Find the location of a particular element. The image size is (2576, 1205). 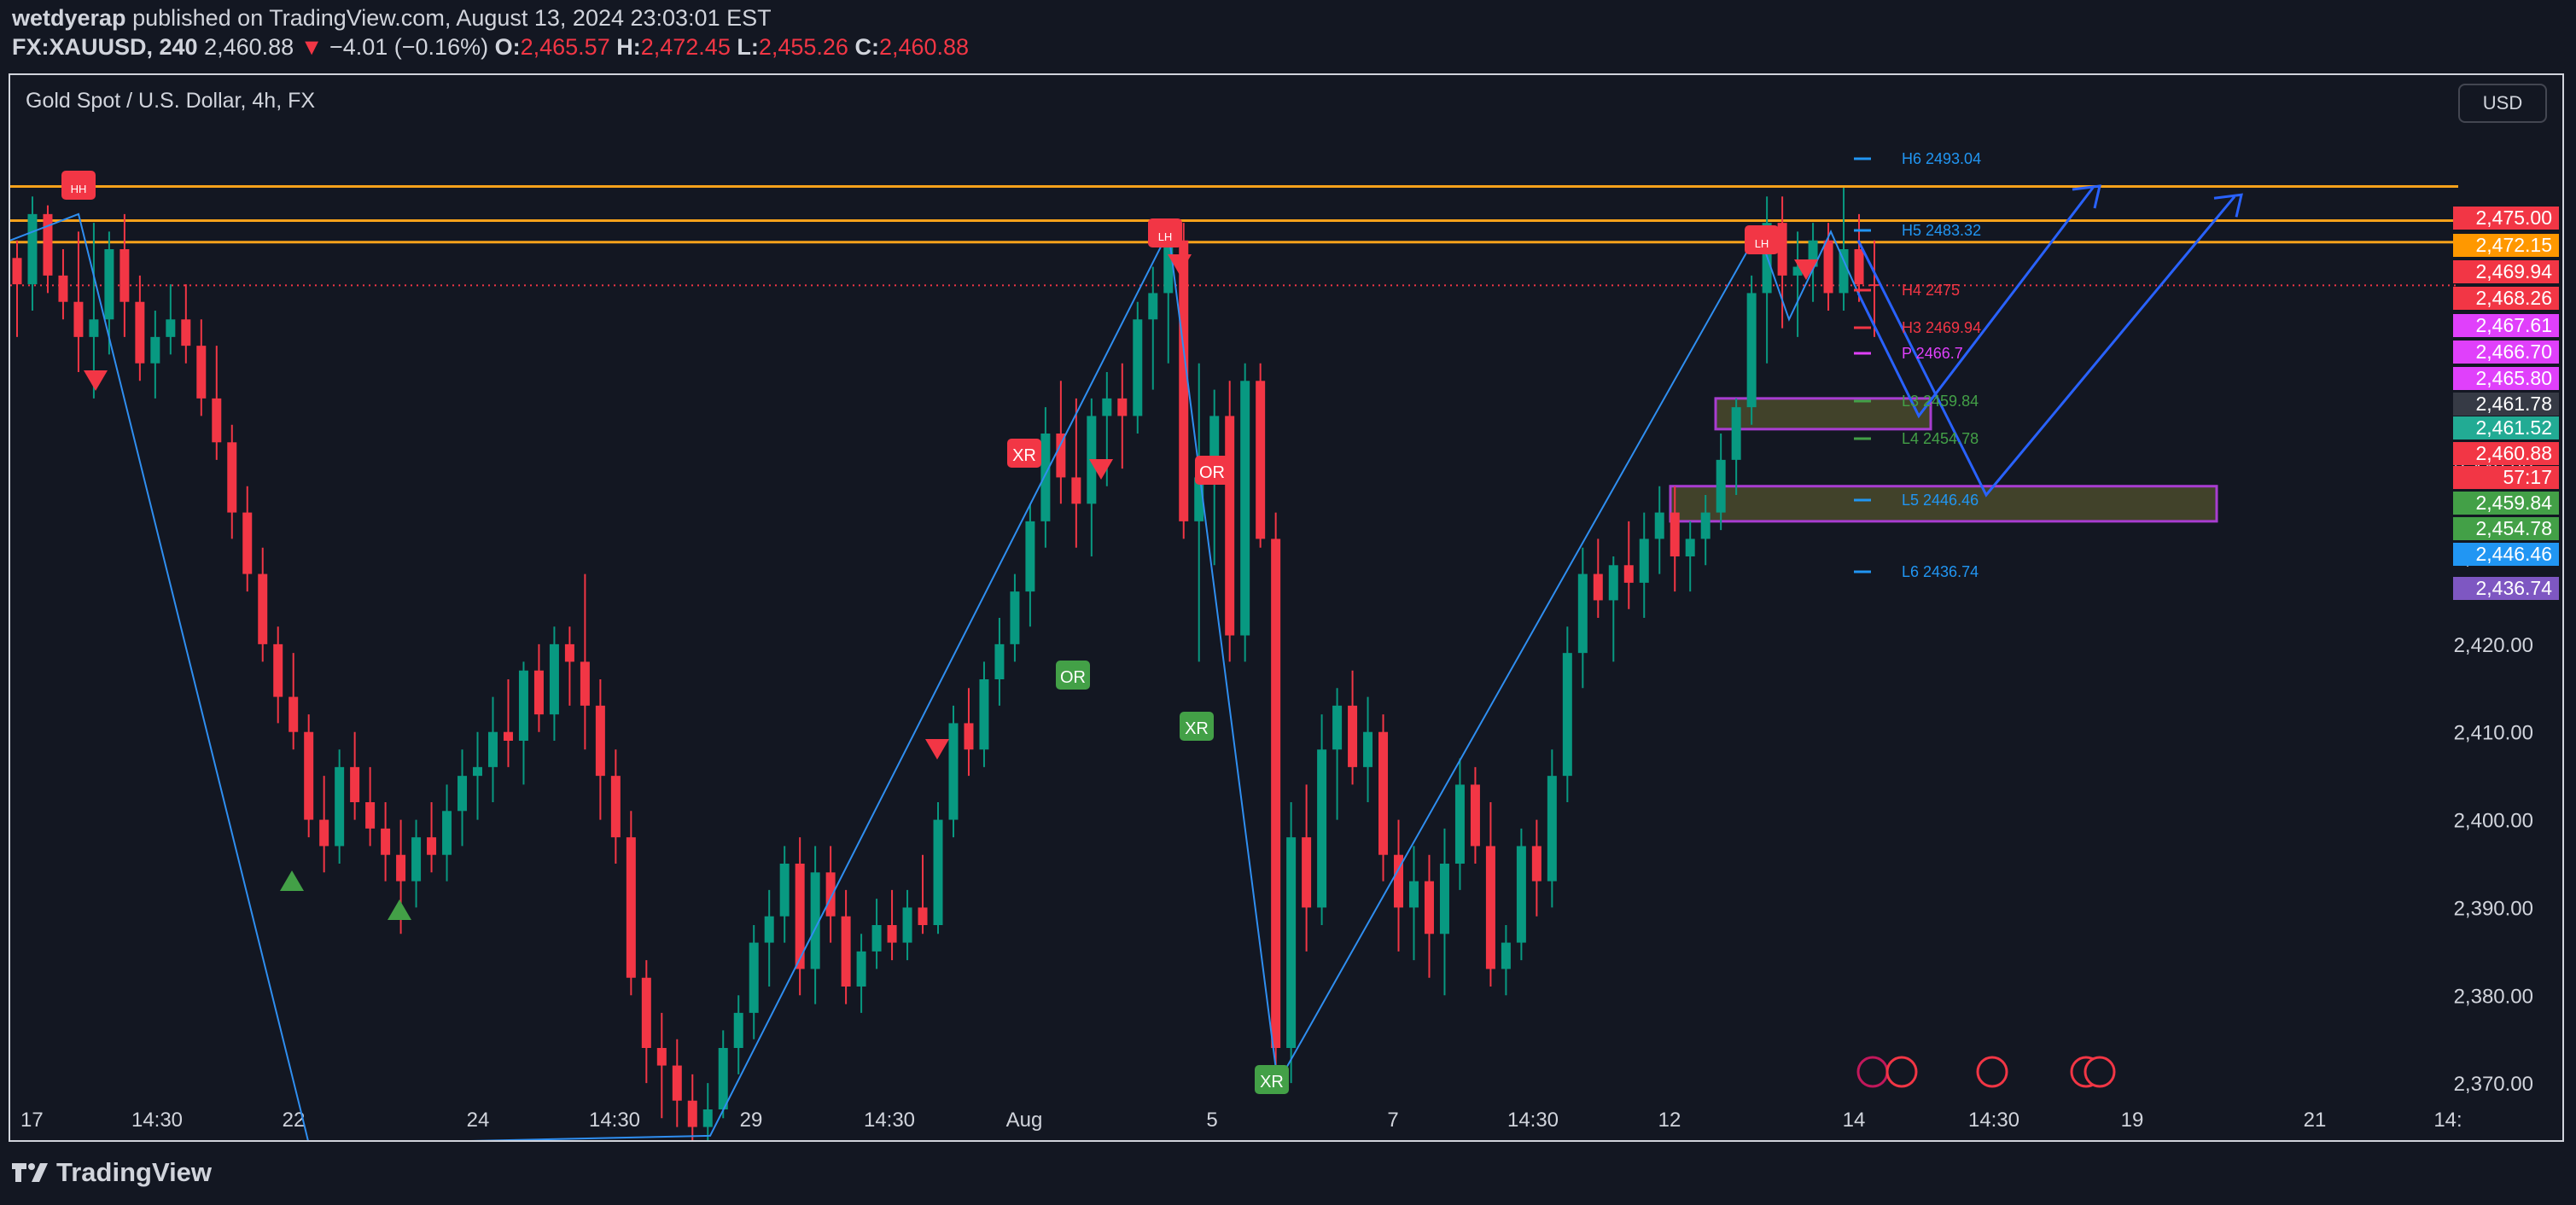

low-value: 2,455.26 is located at coordinates (803, 47).